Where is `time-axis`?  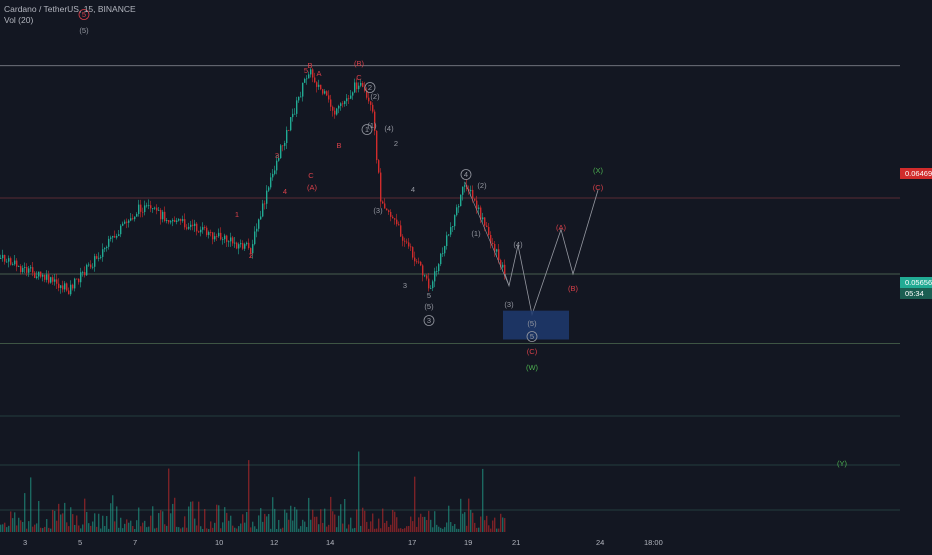
time-axis is located at coordinates (466, 541).